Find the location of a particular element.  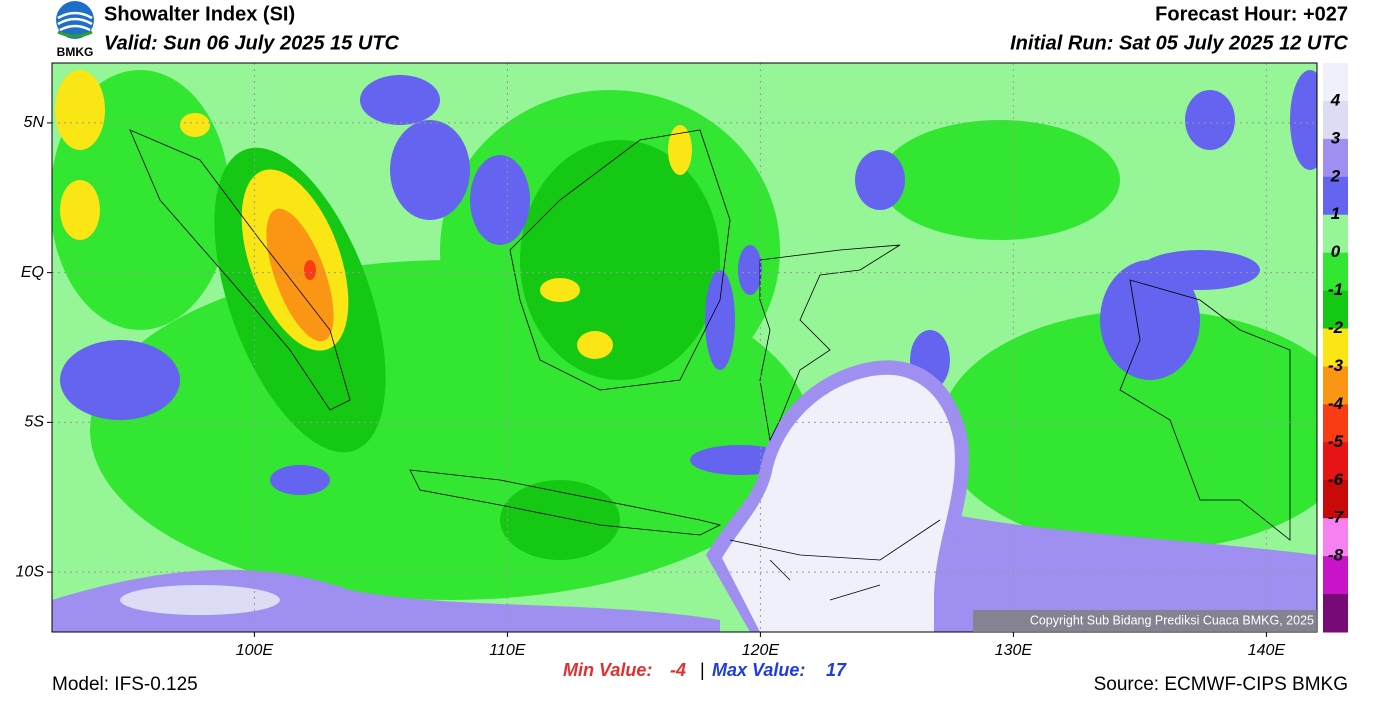

max-value: 17 is located at coordinates (836, 670).